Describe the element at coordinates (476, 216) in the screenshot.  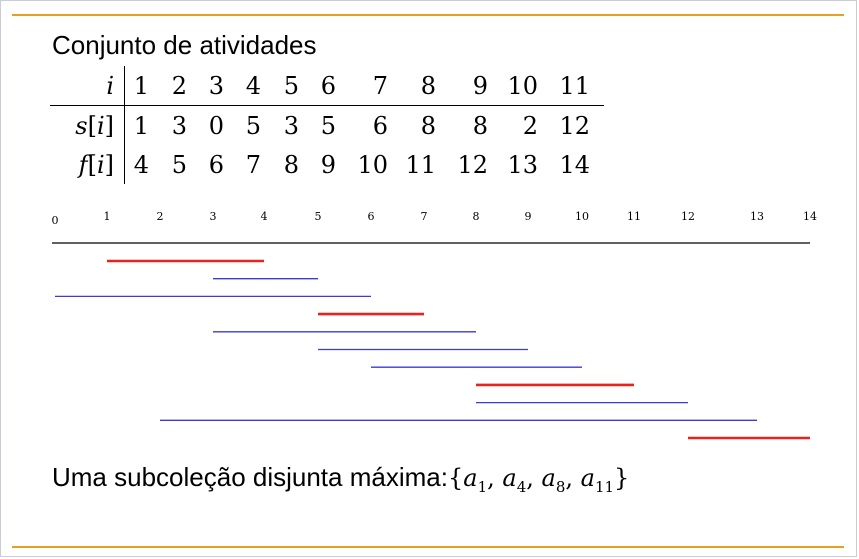
I see `tick-label-8: 8` at that location.